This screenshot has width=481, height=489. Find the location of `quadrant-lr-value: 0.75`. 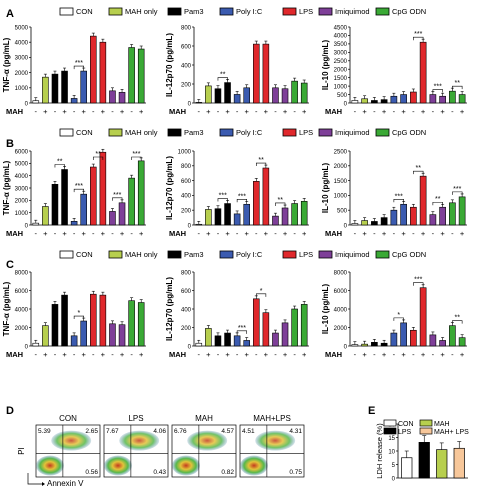

quadrant-lr-value: 0.75 is located at coordinates (295, 472).